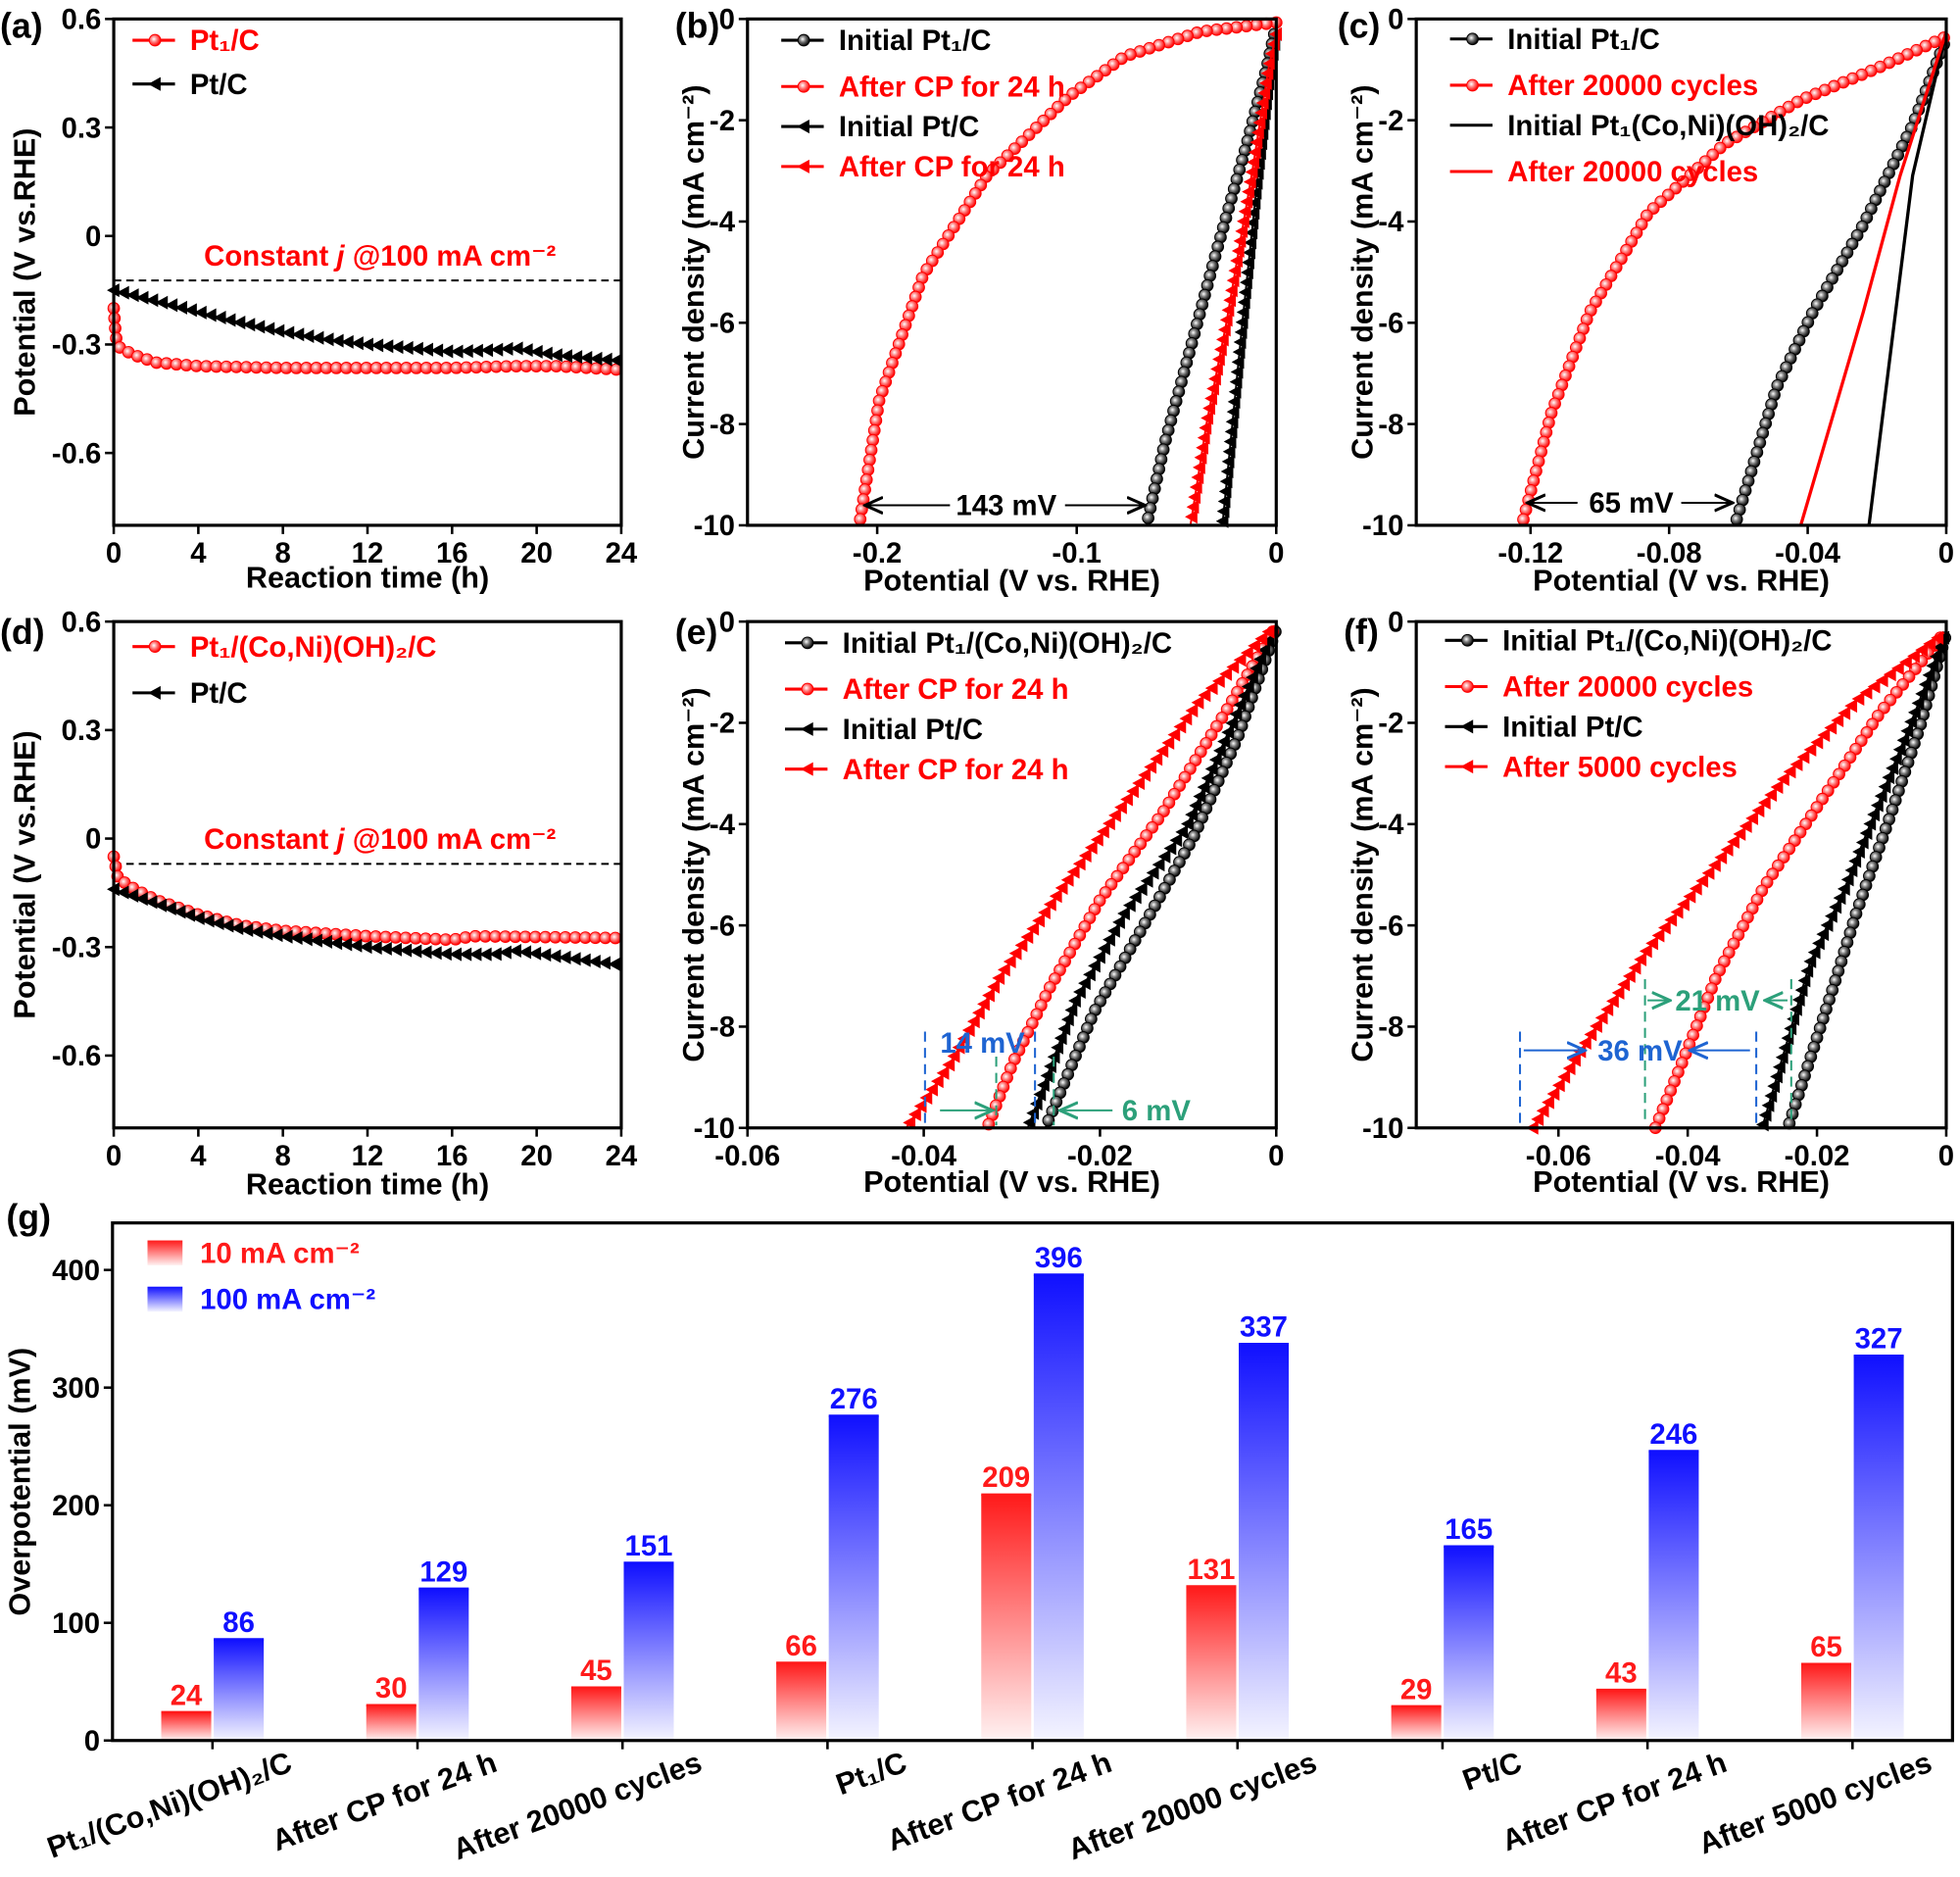 Image resolution: width=1960 pixels, height=1877 pixels. I want to click on y-axis-title: Current density (mA cm⁻²), so click(693, 874).